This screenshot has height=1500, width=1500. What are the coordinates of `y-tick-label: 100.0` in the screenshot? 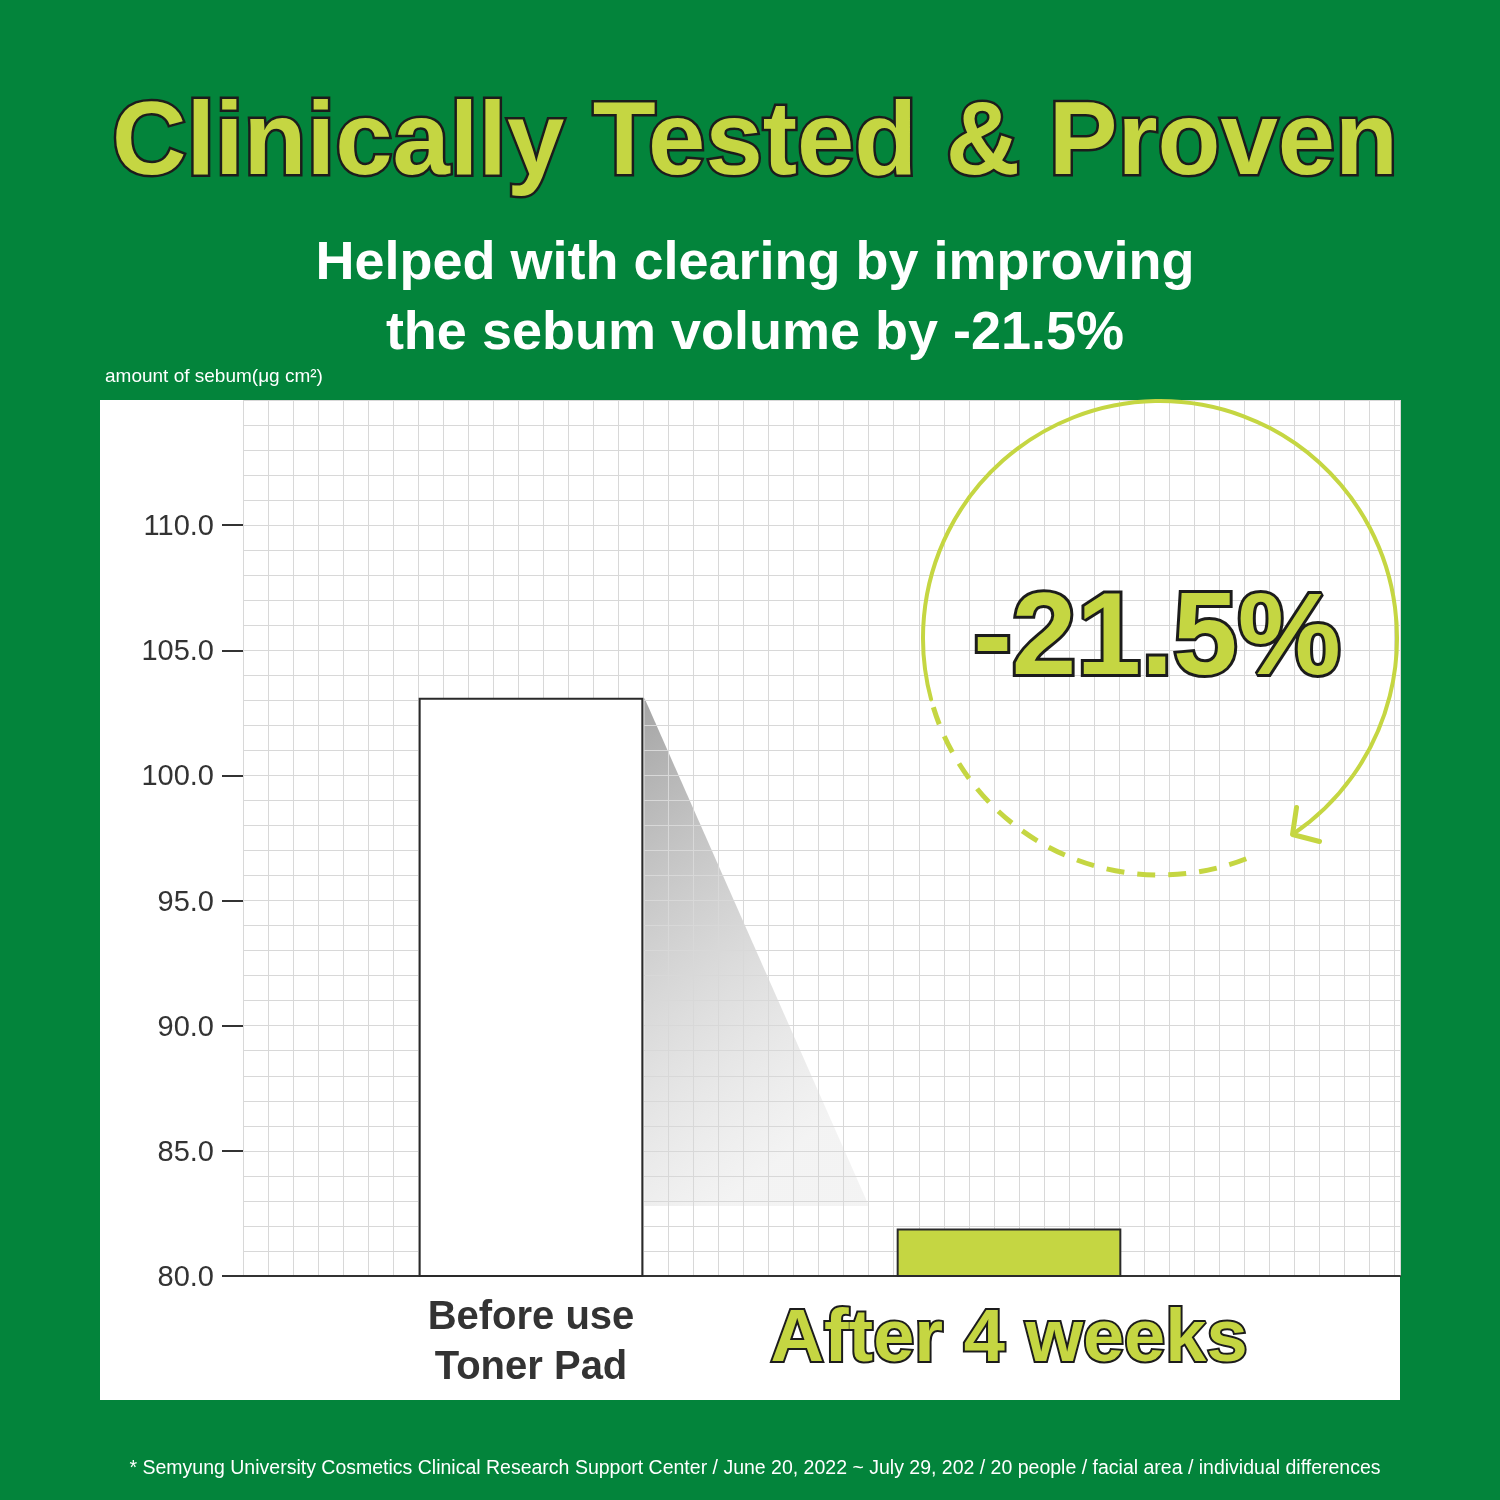 It's located at (177, 775).